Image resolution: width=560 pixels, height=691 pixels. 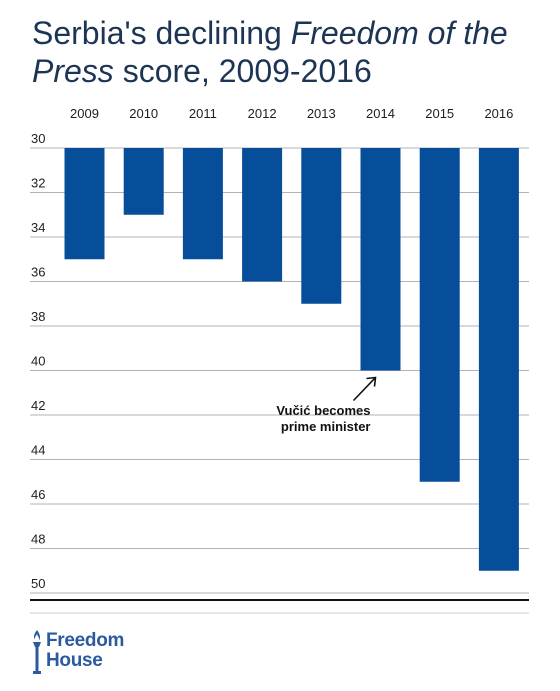 I want to click on logo-text: Freedom House, so click(x=85, y=651).